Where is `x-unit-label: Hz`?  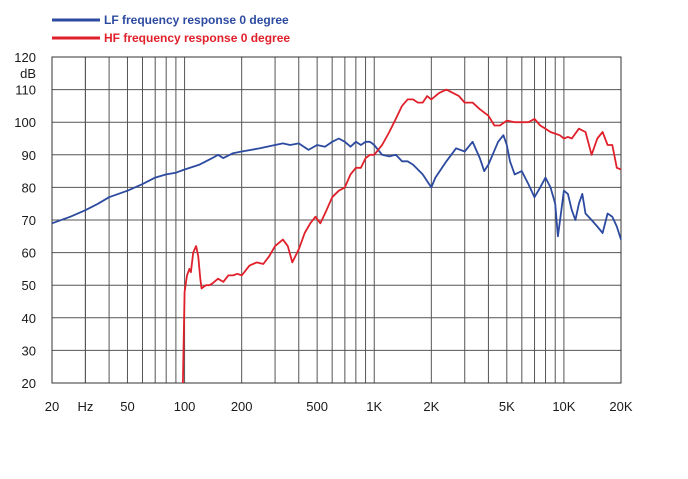 x-unit-label: Hz is located at coordinates (85, 406).